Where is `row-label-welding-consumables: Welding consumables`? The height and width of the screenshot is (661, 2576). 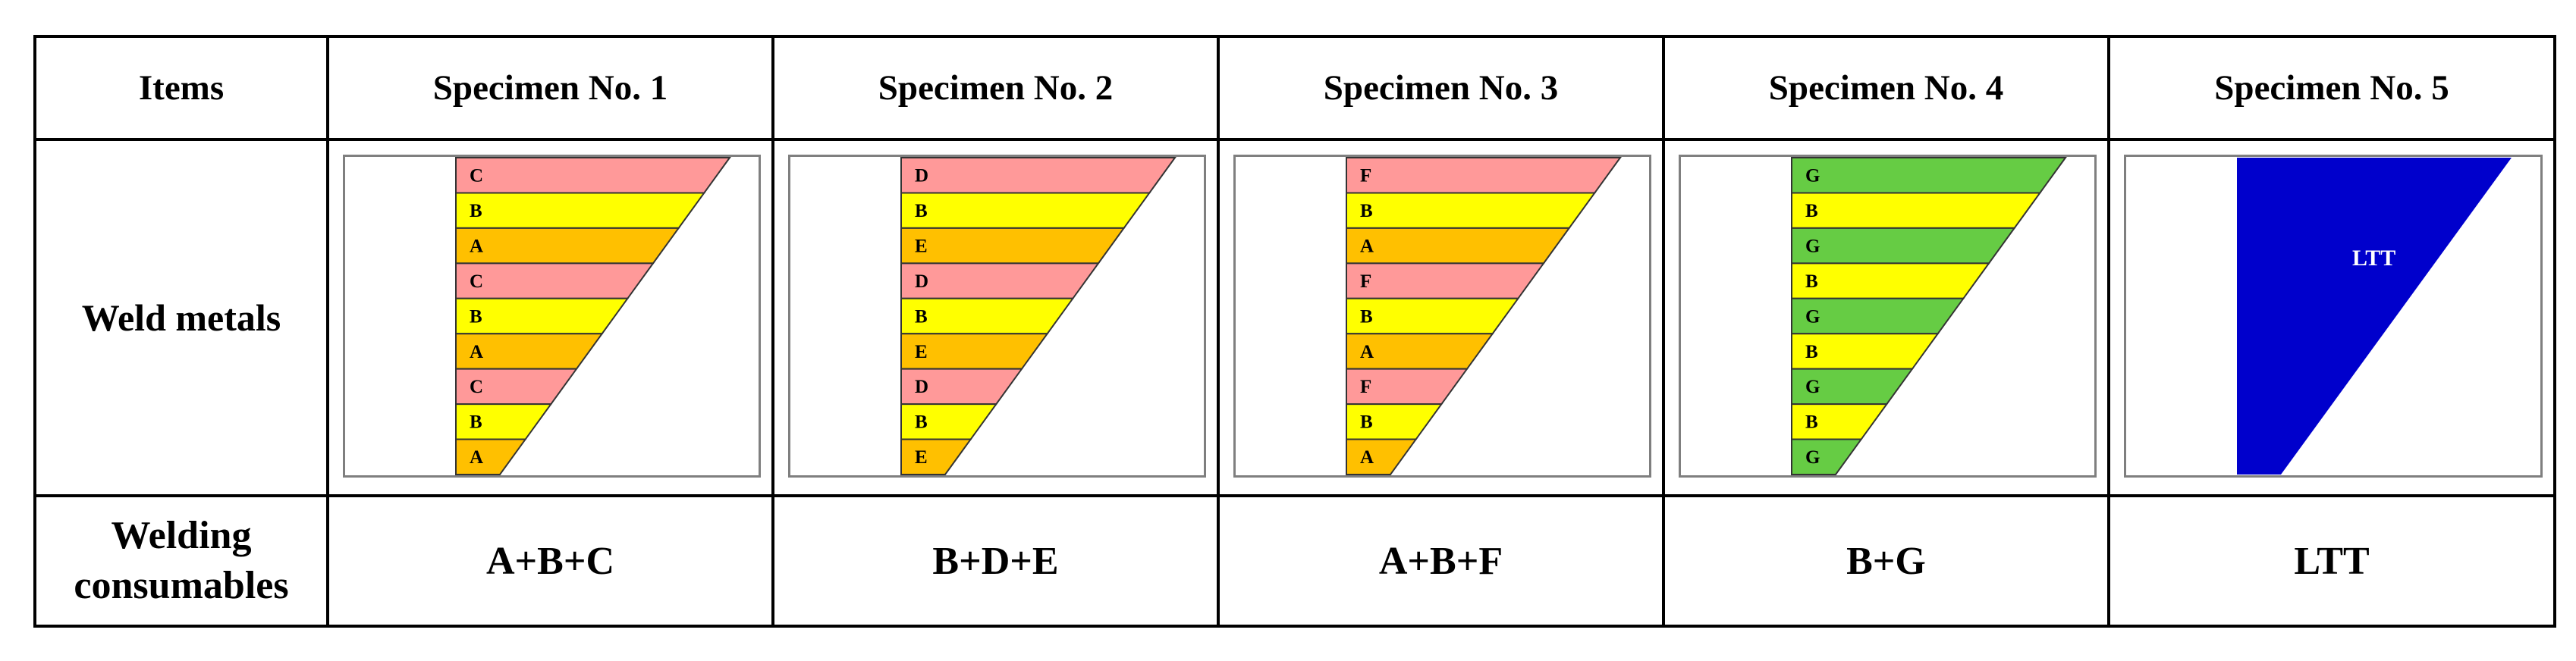 row-label-welding-consumables: Welding consumables is located at coordinates (181, 561).